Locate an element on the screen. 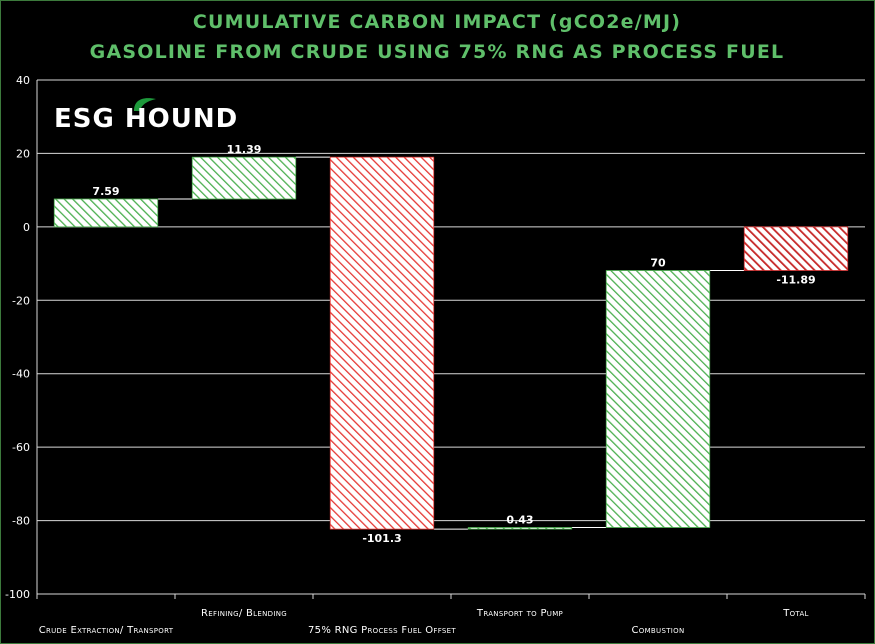 Image resolution: width=875 pixels, height=644 pixels. y-tick-label: 40 is located at coordinates (23, 80).